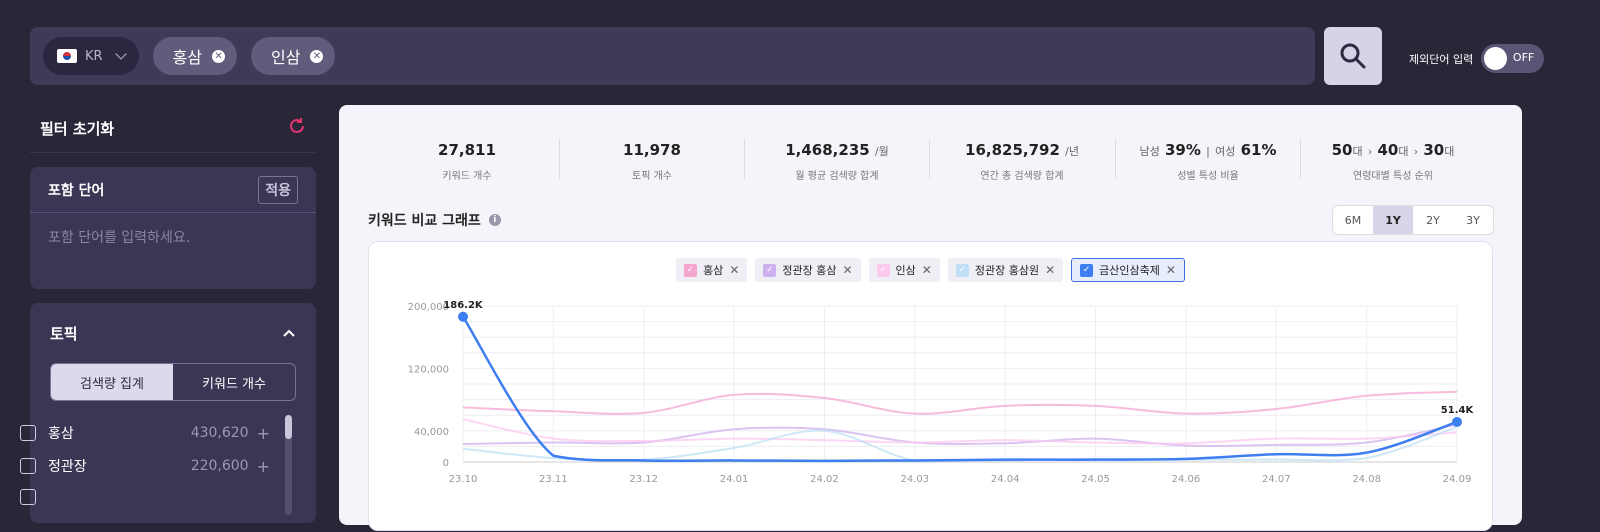 Image resolution: width=1600 pixels, height=532 pixels. I want to click on search-button, so click(1353, 56).